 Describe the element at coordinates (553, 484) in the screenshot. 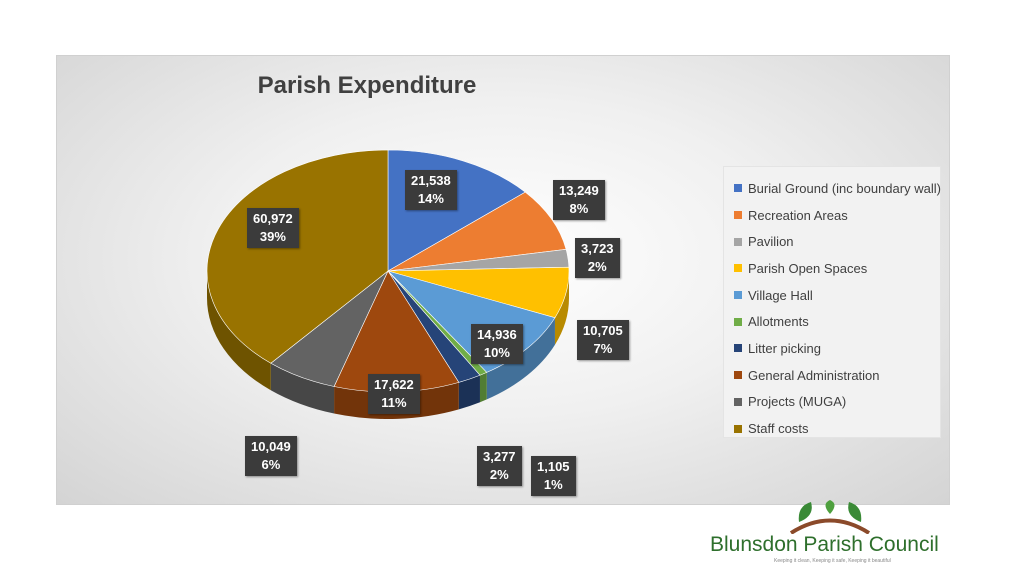

I see `data-label-percent: 1%` at that location.